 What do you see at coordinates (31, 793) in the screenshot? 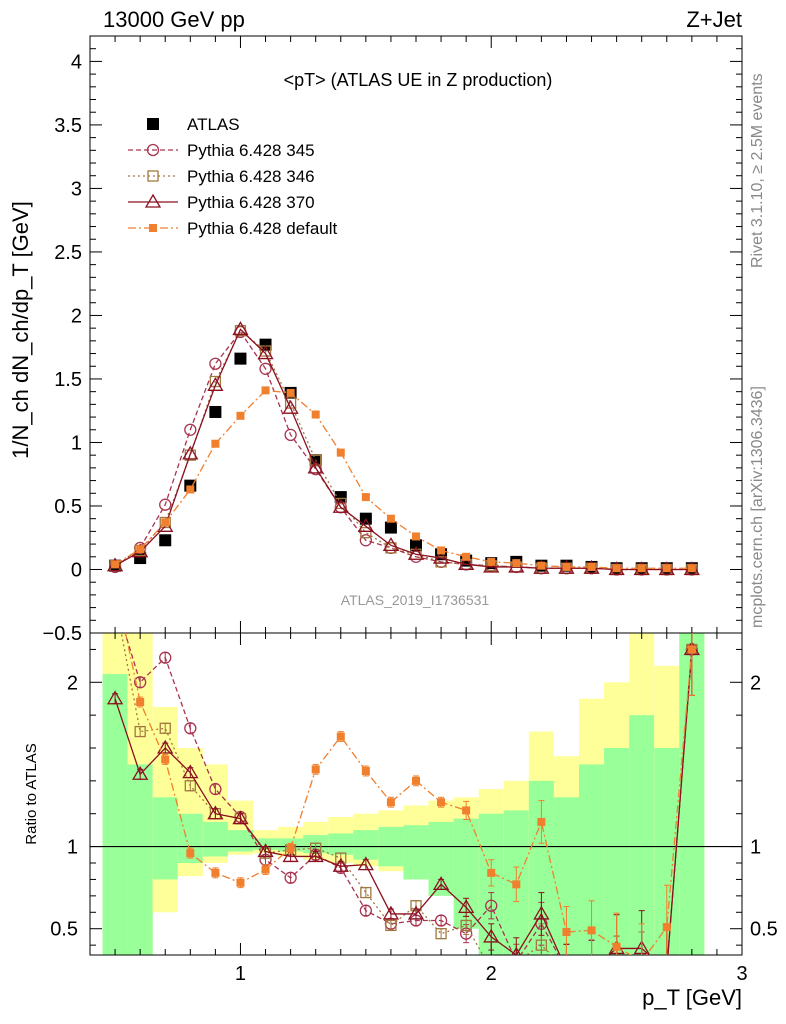
I see `ratio-y-axis-label: Ratio to ATLAS` at bounding box center [31, 793].